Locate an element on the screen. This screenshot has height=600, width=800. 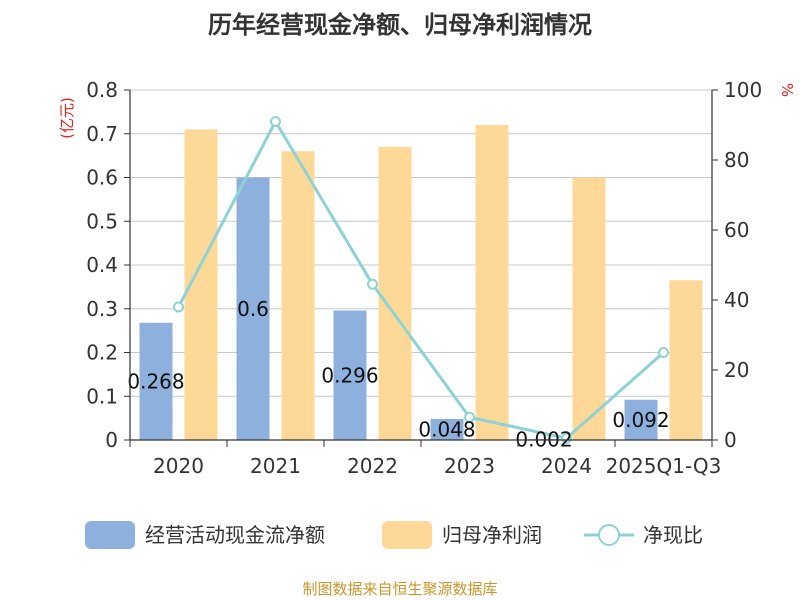
legend-cash-swatch is located at coordinates (110, 535).